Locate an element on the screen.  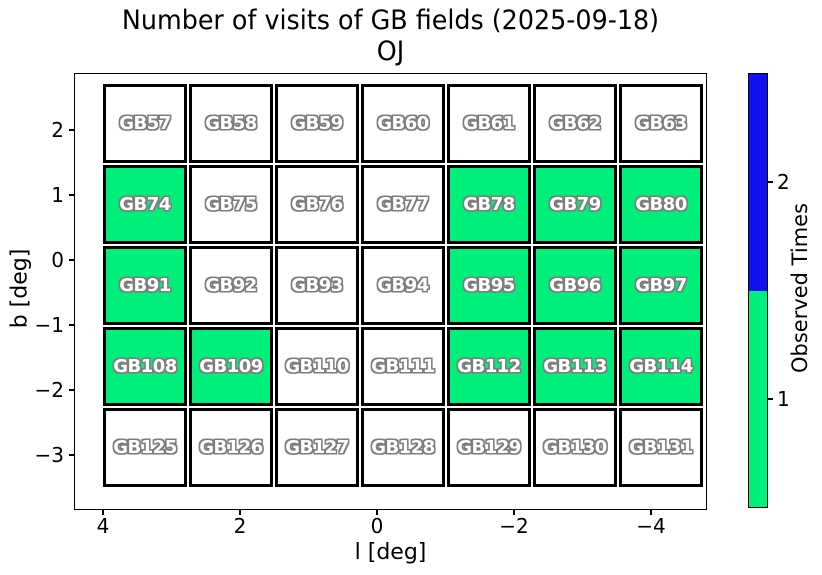
grid-cell-label: GB93 is located at coordinates (317, 285).